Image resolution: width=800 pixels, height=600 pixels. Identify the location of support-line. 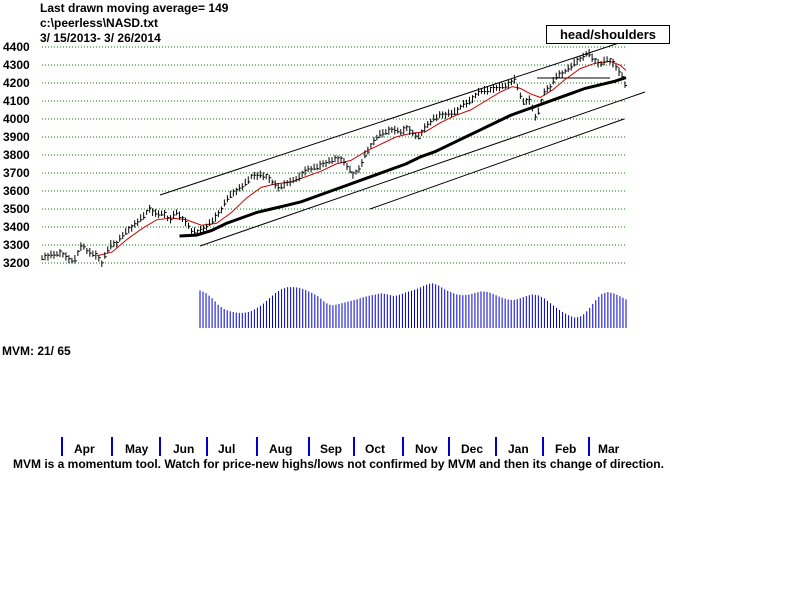
(497, 164).